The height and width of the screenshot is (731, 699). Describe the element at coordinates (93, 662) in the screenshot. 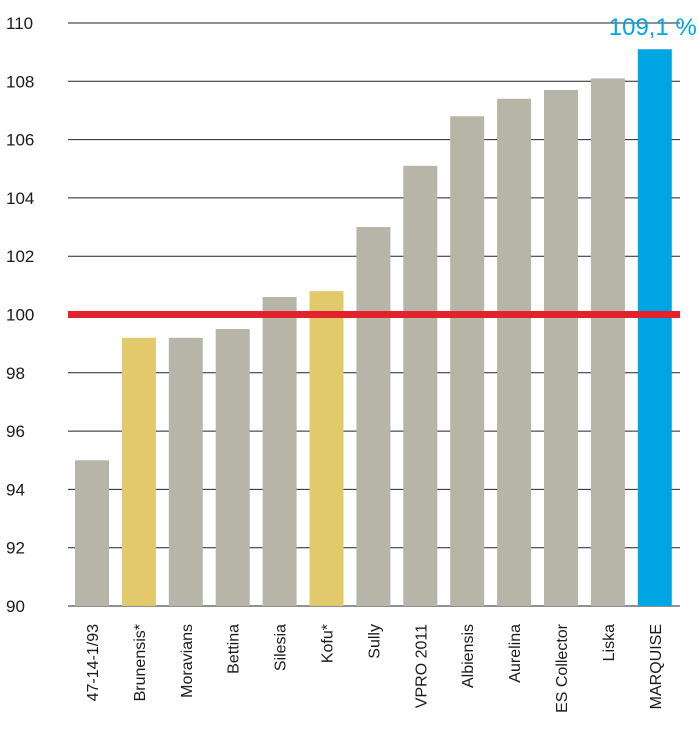

I see `category-label: 47-14-1/93` at that location.